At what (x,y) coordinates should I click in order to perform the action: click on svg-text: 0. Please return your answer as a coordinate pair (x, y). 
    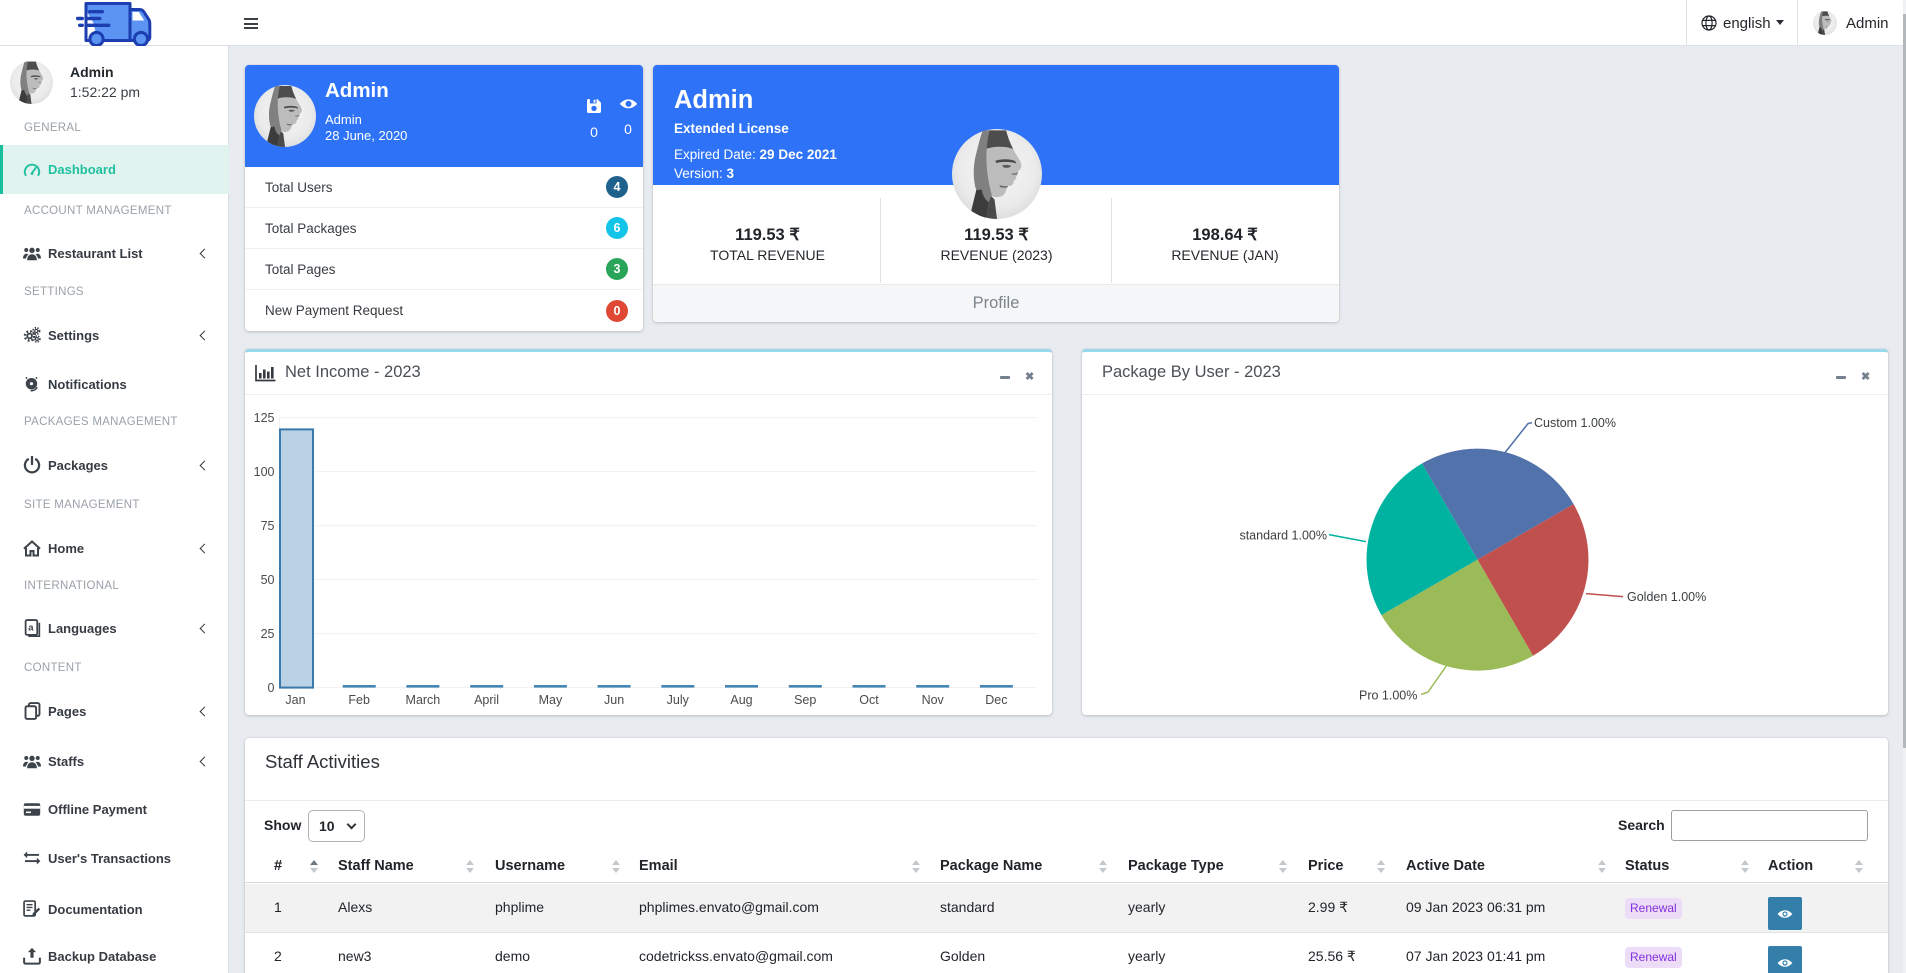
    Looking at the image, I should click on (271, 688).